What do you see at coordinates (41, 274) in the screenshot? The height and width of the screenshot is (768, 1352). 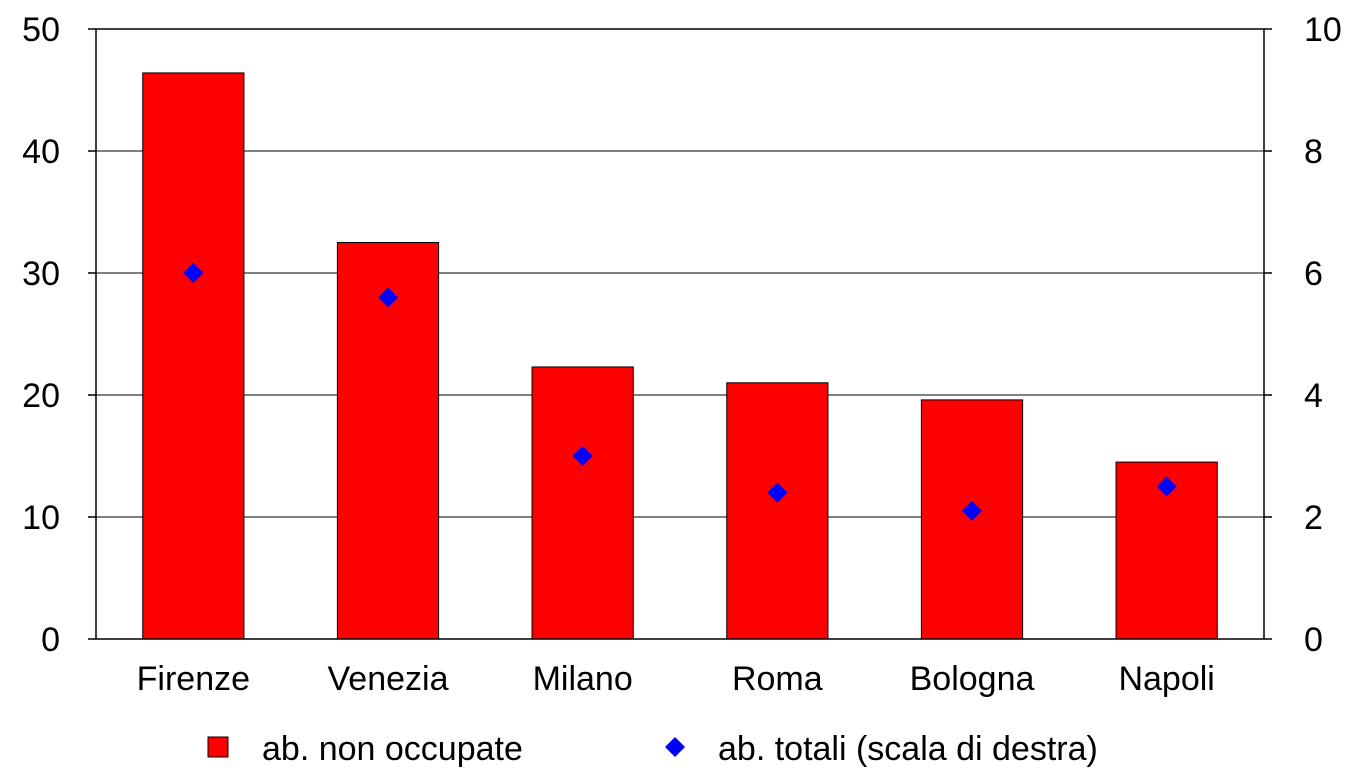 I see `left-tick-label: 30` at bounding box center [41, 274].